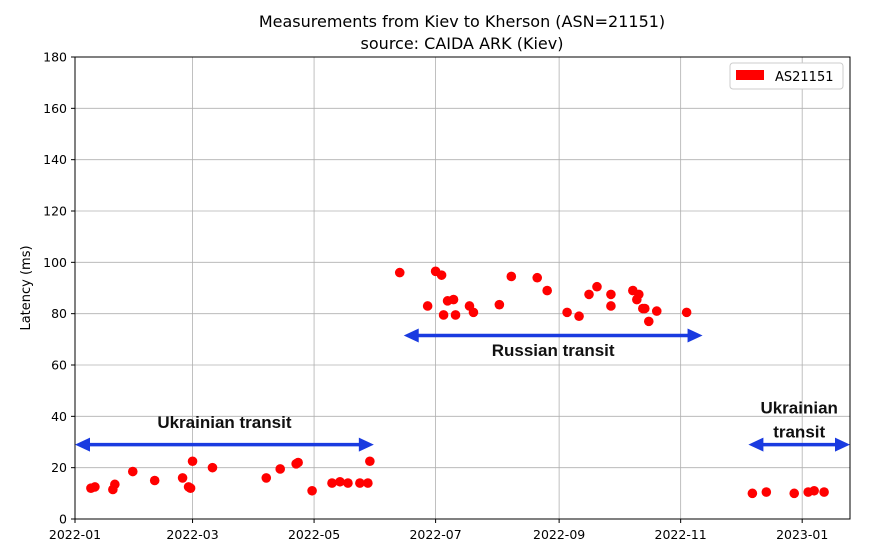  I want to click on y-tick-label: 40, so click(59, 416).